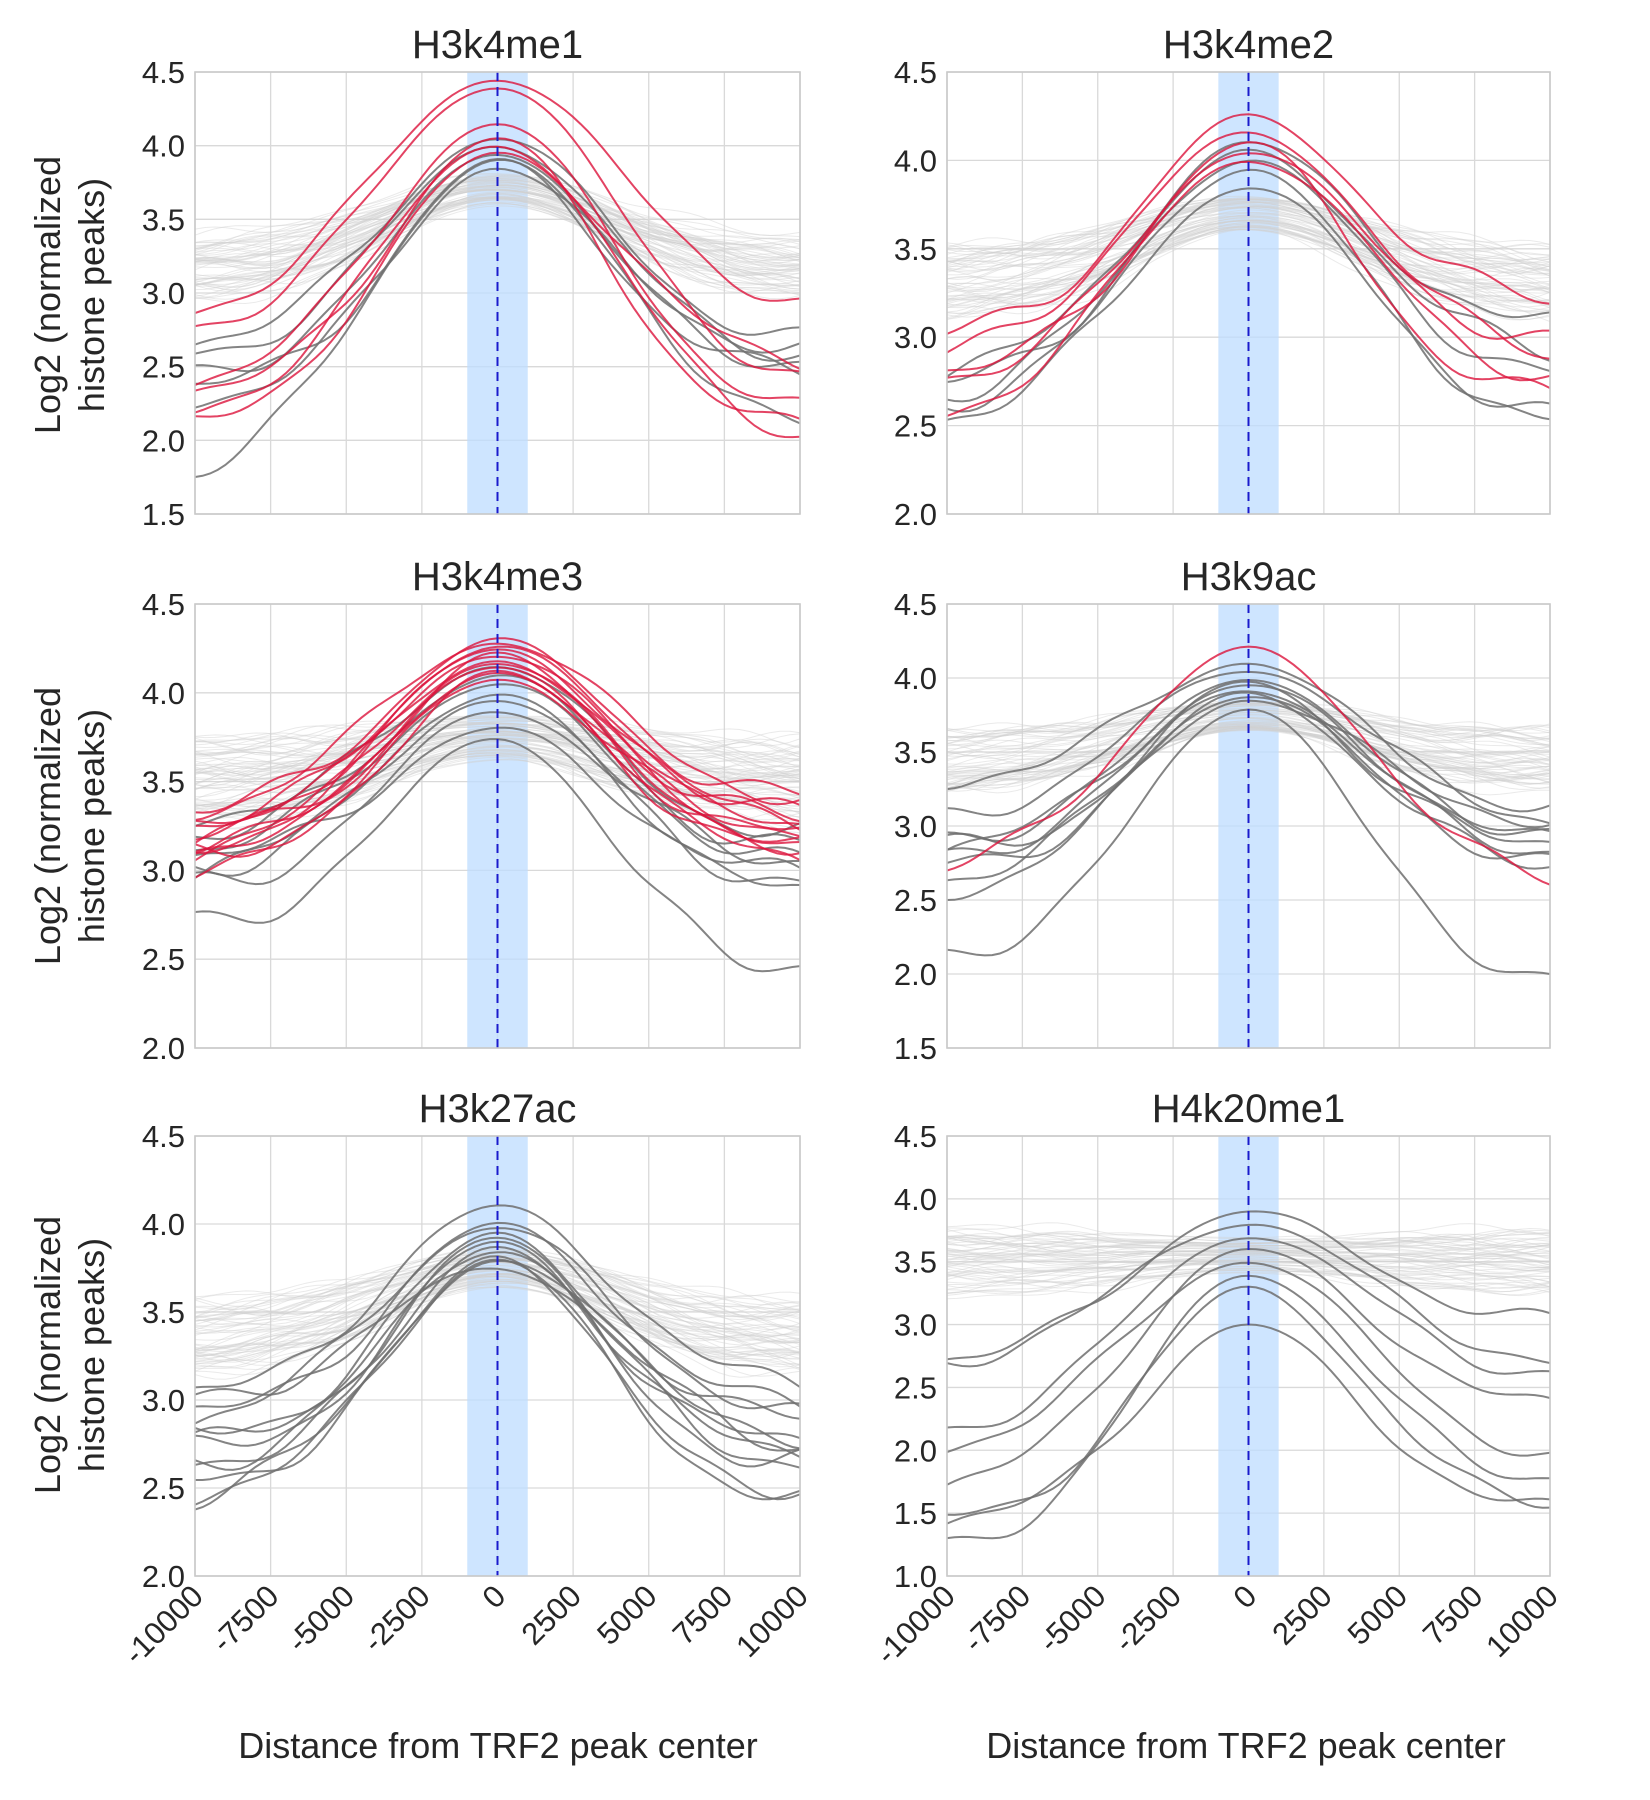 The height and width of the screenshot is (1800, 1650). I want to click on series-group, so click(1248, 810).